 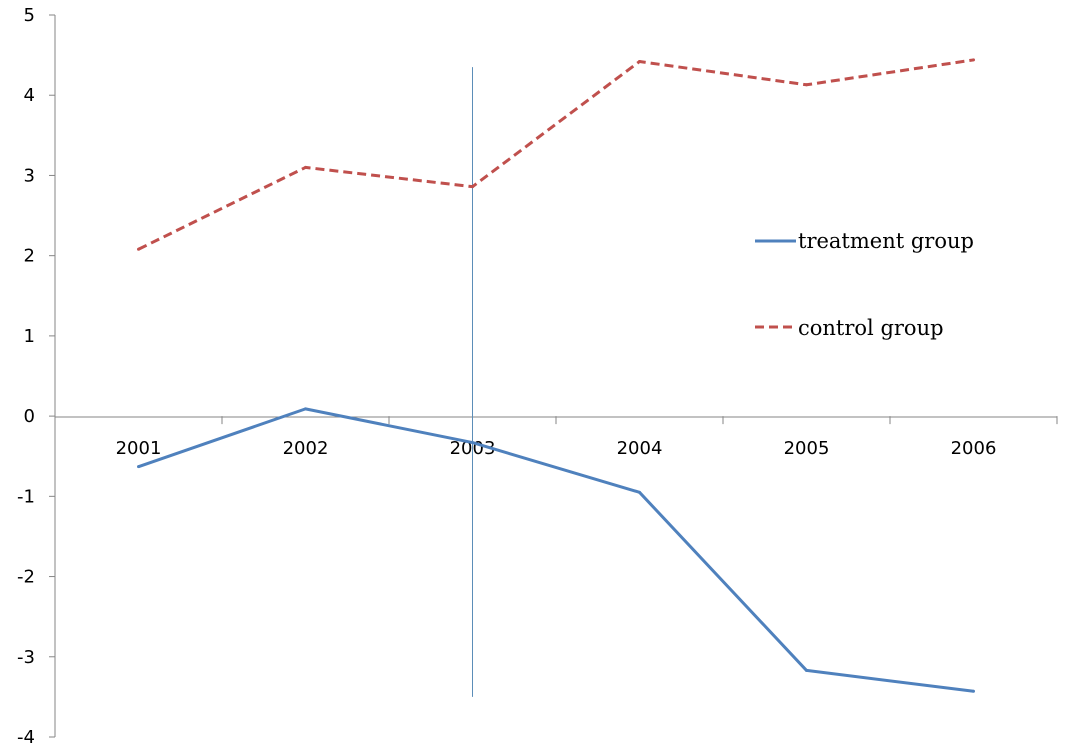 I want to click on x-tick-label: 2006, so click(x=974, y=448).